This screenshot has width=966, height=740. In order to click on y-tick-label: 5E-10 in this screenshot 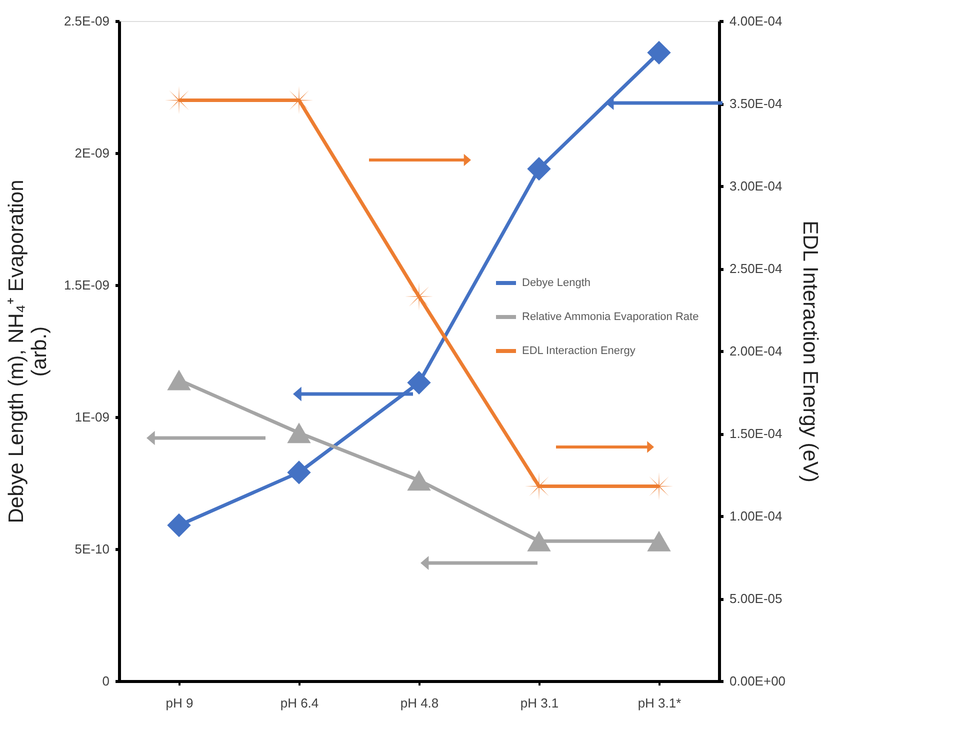, I will do `click(92, 549)`.